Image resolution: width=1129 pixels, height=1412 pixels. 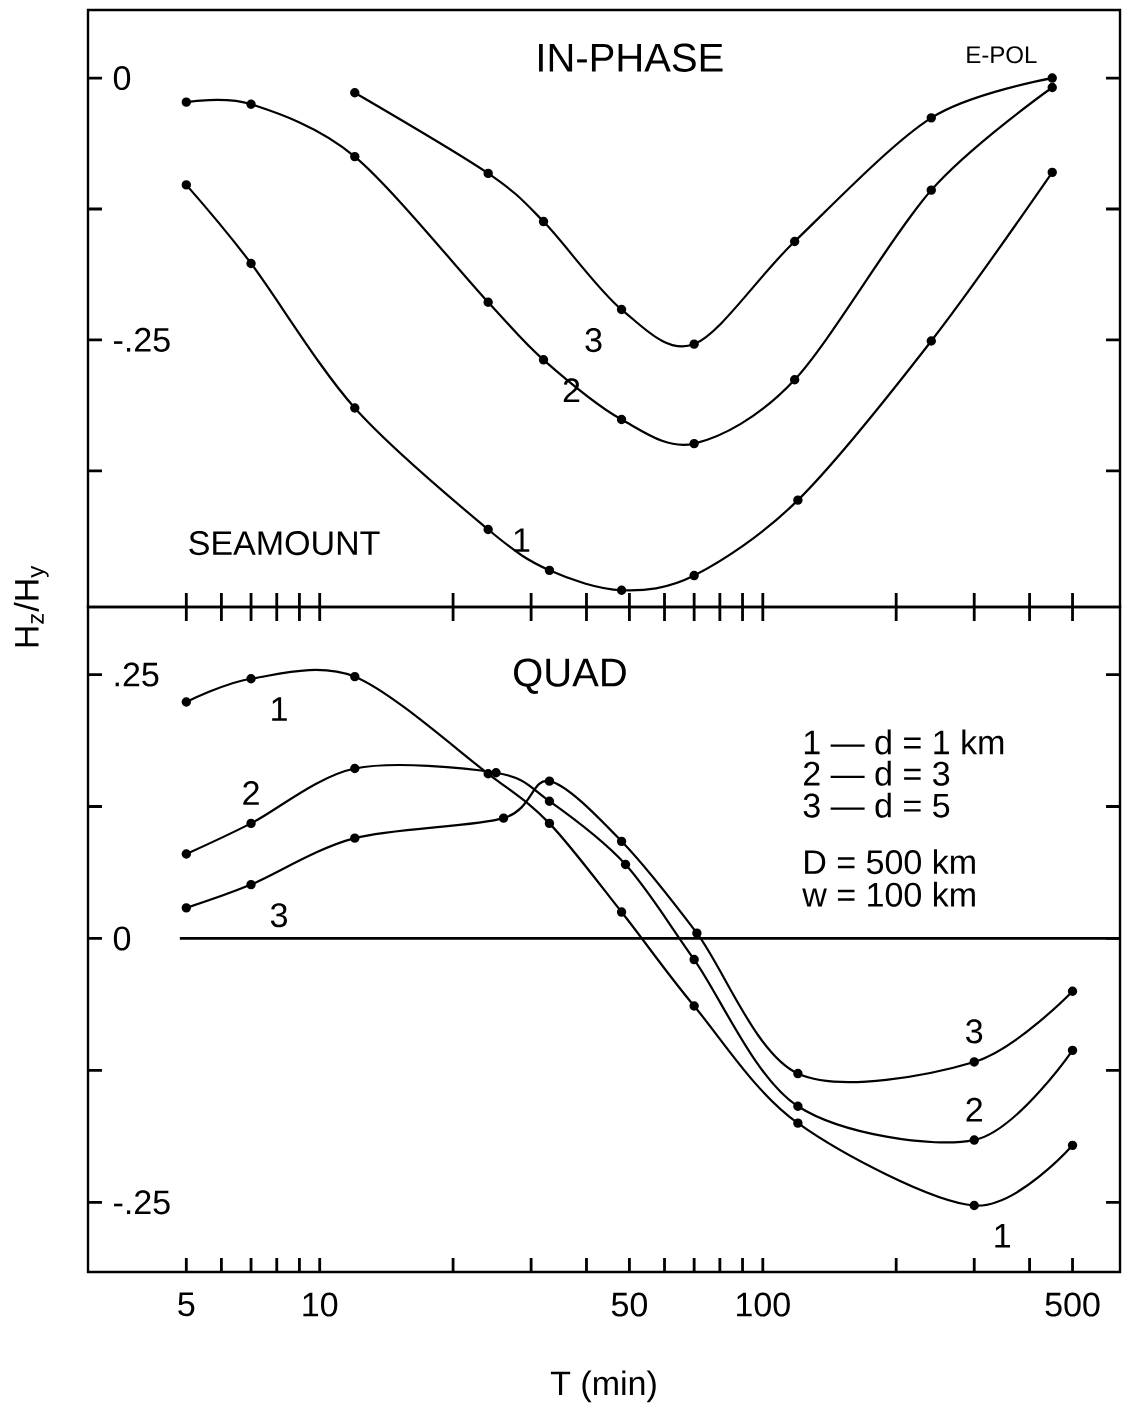 What do you see at coordinates (876, 805) in the screenshot?
I see `annotation: 3 — d = 5` at bounding box center [876, 805].